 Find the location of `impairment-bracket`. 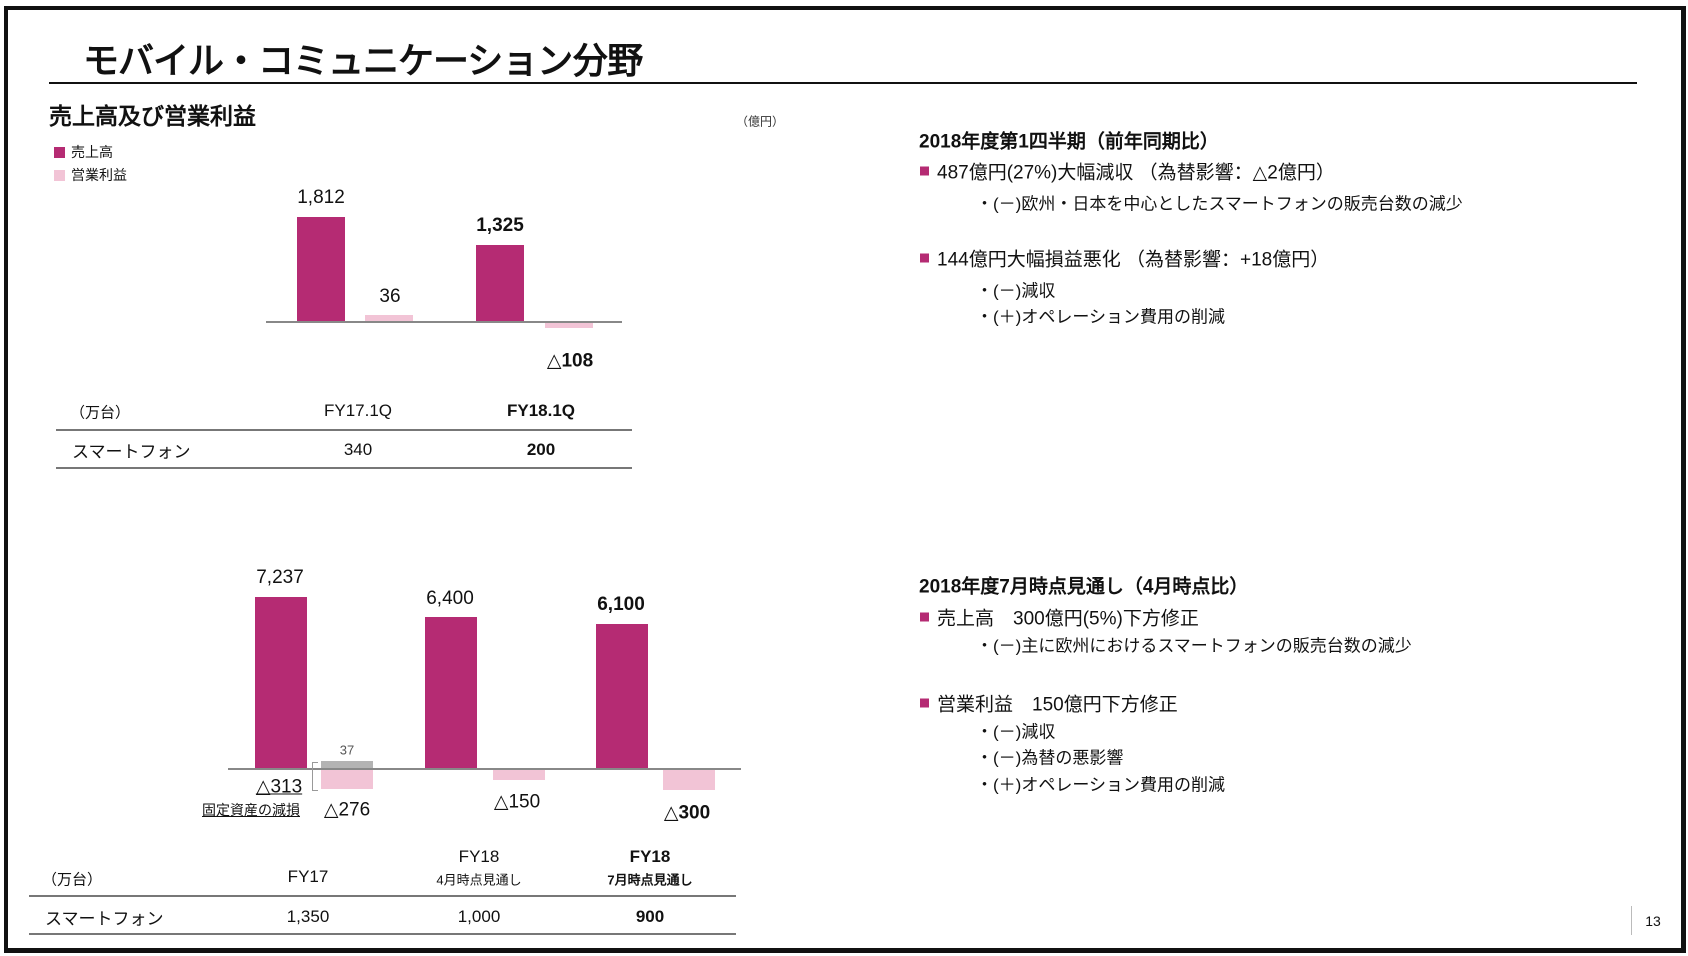

impairment-bracket is located at coordinates (315, 776).